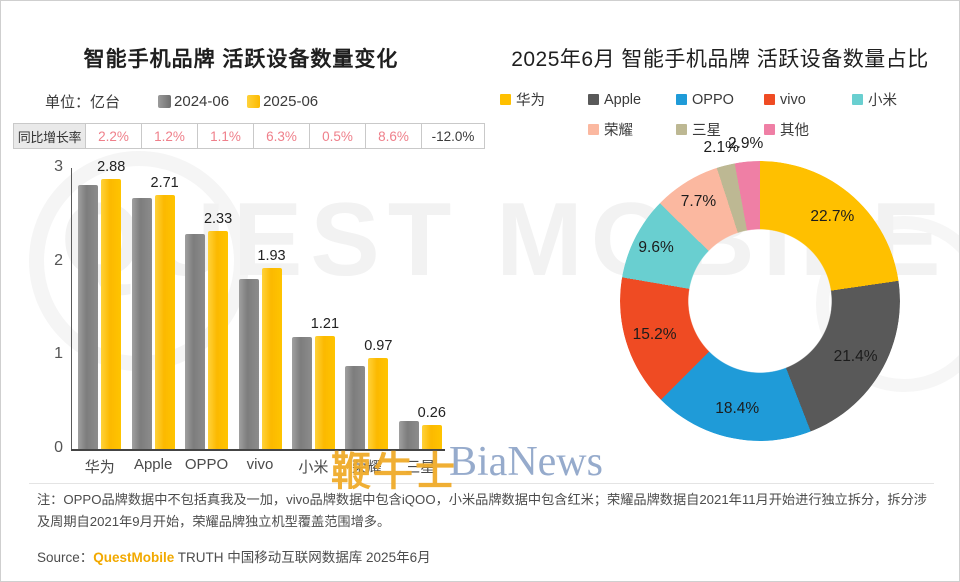 Image resolution: width=960 pixels, height=582 pixels. What do you see at coordinates (165, 101) in the screenshot?
I see `legend-swatch-2024` at bounding box center [165, 101].